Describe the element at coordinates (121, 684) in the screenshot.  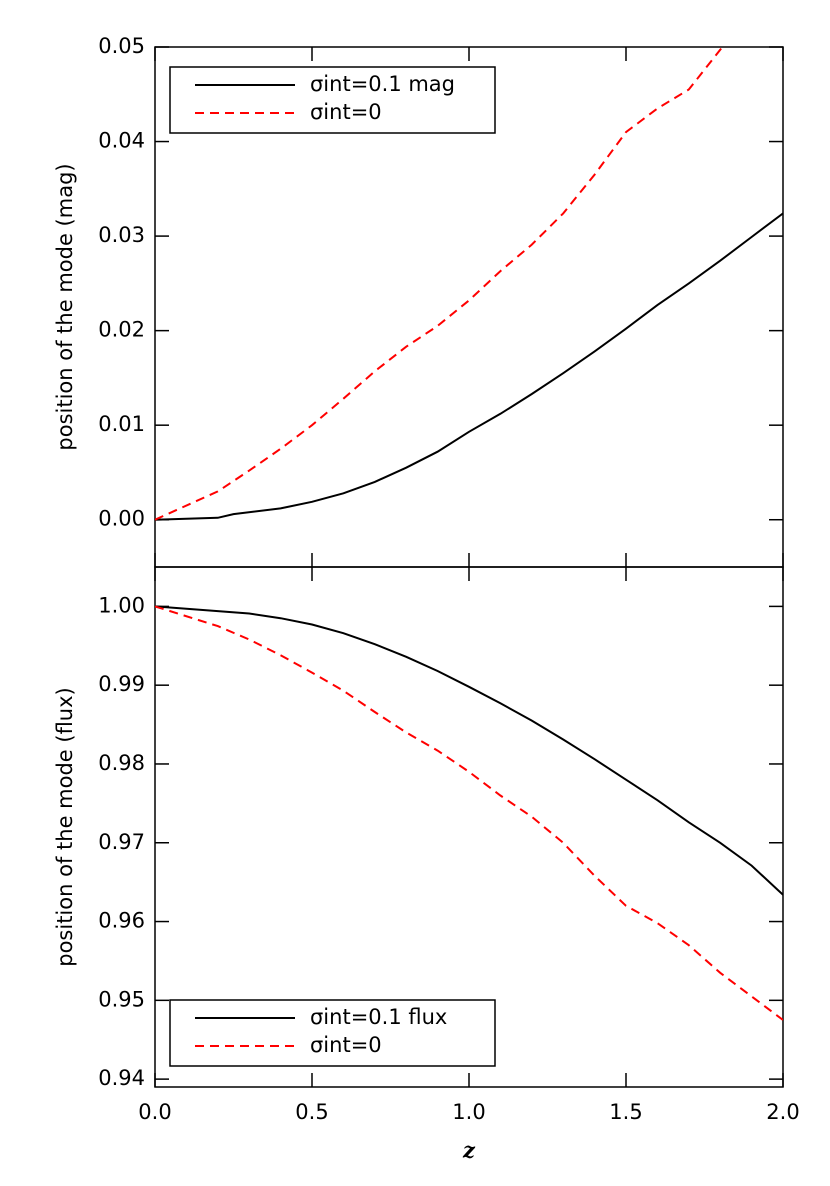
I see `y-tick-label: 0.99` at that location.